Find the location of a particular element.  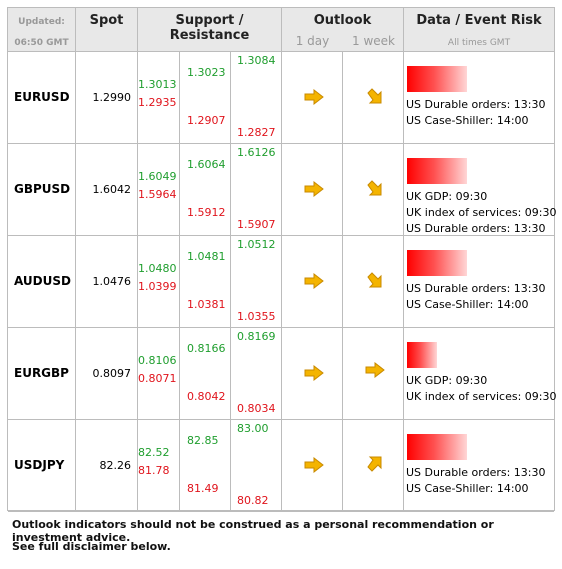

spot-cell: 82.26 is located at coordinates (107, 465).